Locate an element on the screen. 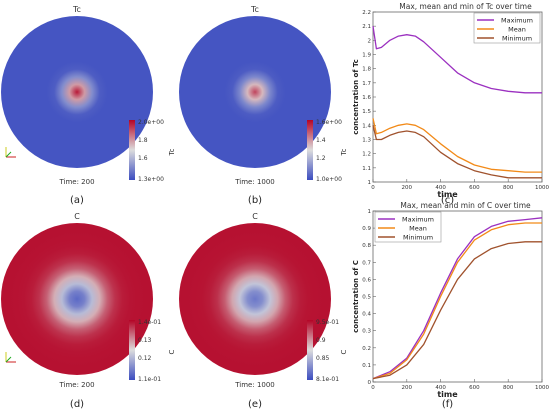 This screenshot has width=550, height=413. chart-panel-label: (f) is located at coordinates (447, 404).